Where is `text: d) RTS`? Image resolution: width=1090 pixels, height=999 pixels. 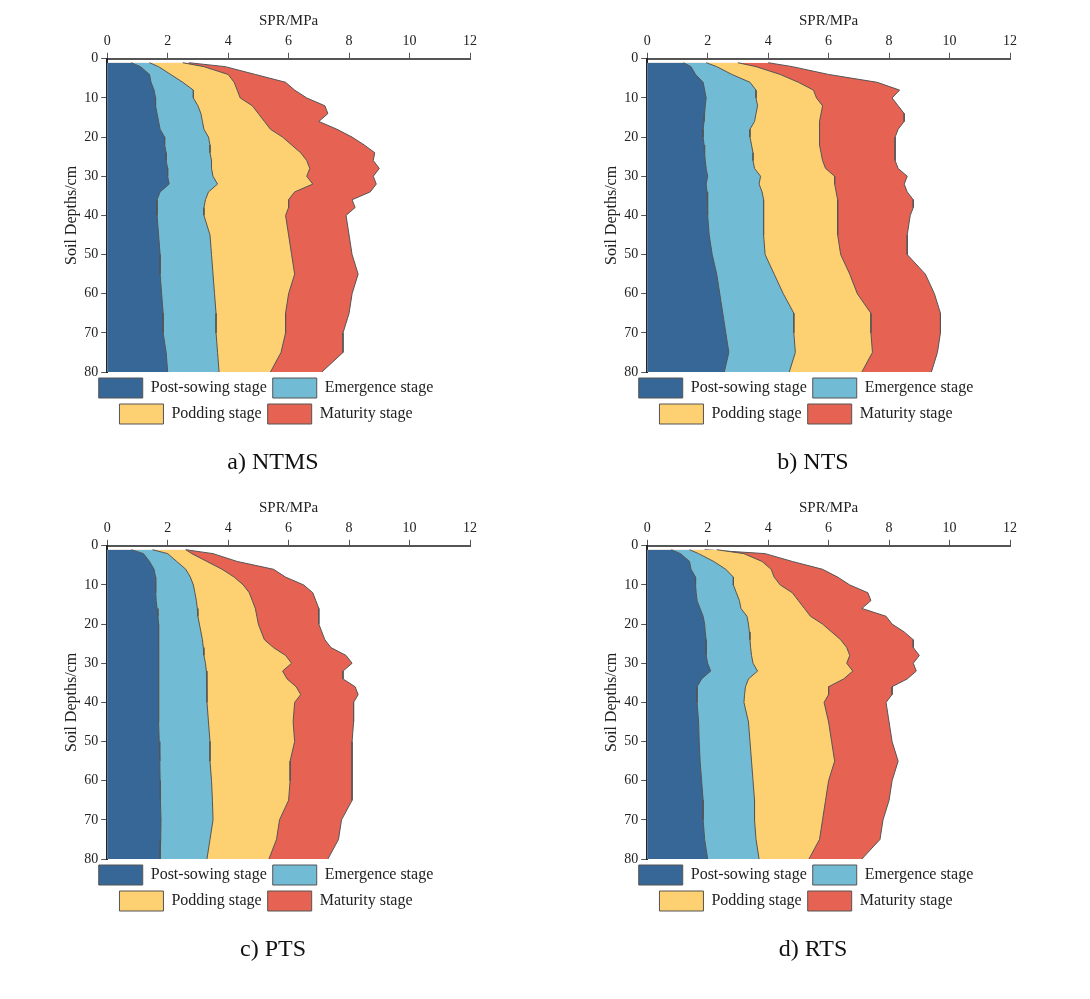
text: d) RTS is located at coordinates (813, 948).